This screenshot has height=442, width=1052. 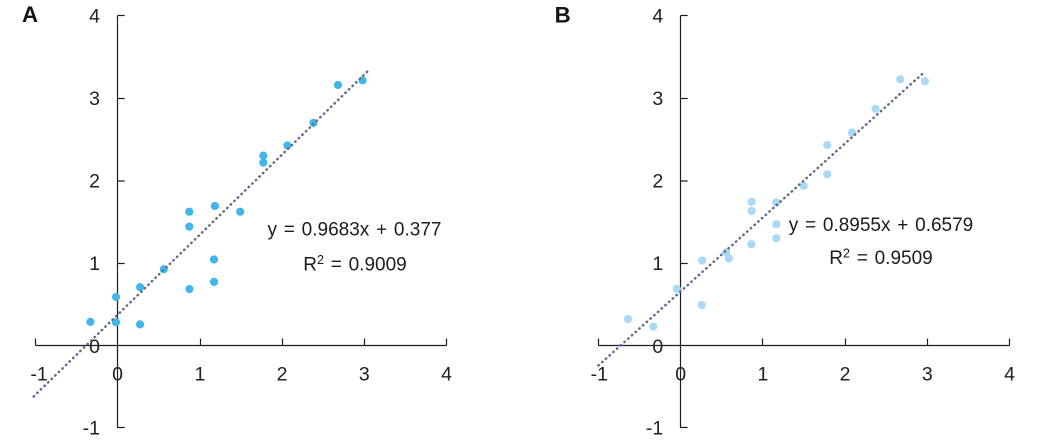 What do you see at coordinates (30, 14) in the screenshot?
I see `svg-text: A` at bounding box center [30, 14].